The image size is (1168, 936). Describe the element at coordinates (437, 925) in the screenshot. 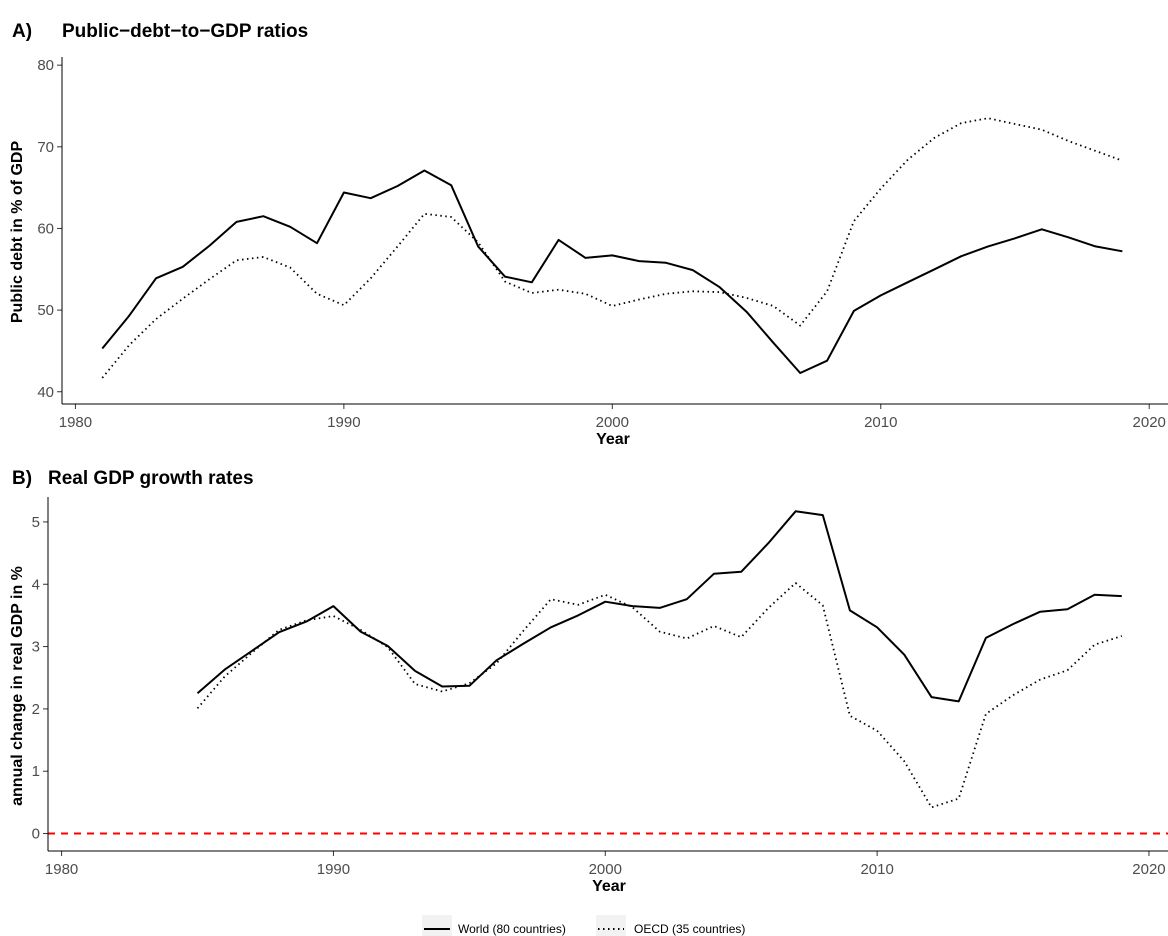

I see `legend-key-world` at that location.